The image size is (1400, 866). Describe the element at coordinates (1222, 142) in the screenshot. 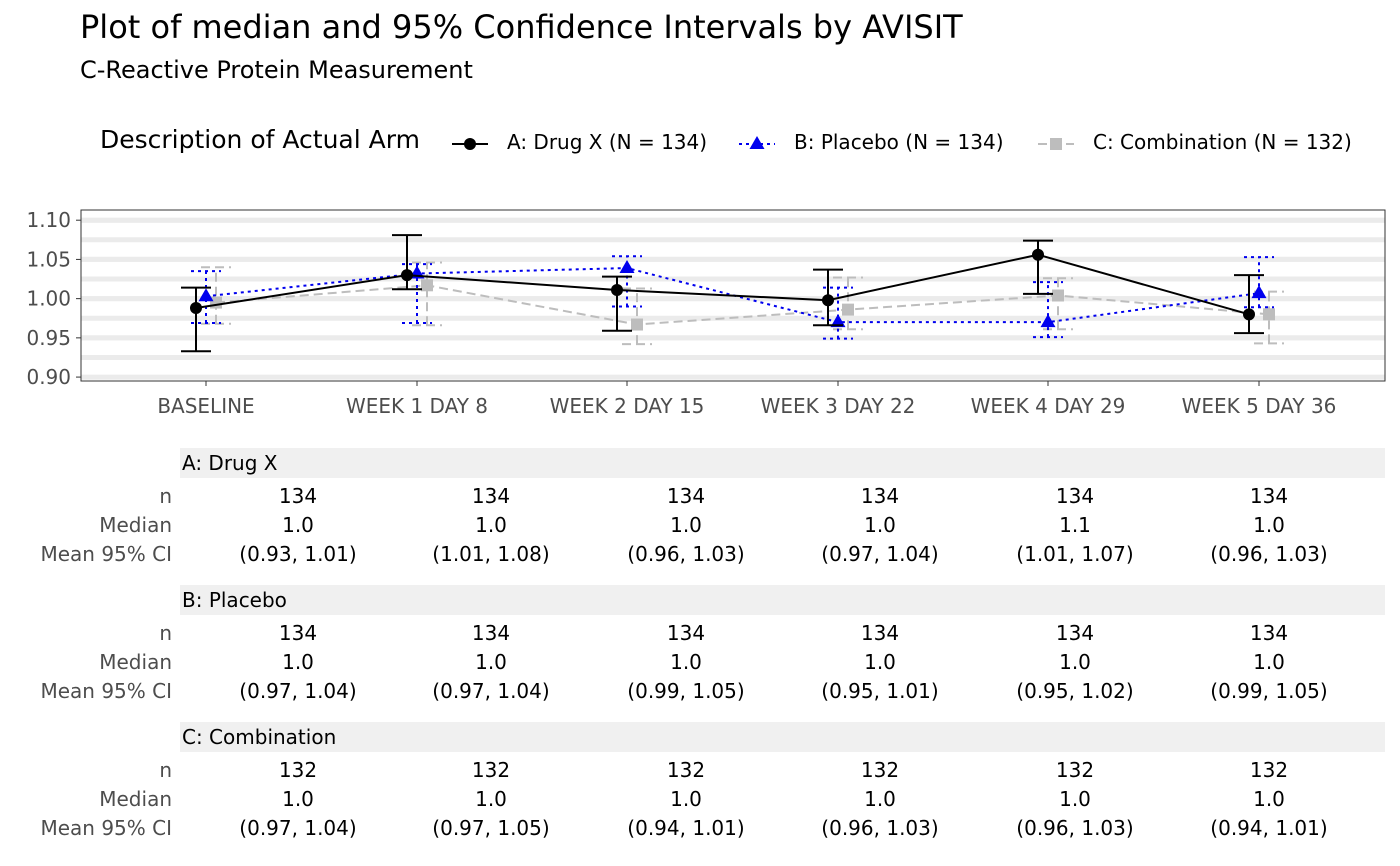

I see `legend-label-combination: C: Combination (N = 132)` at that location.